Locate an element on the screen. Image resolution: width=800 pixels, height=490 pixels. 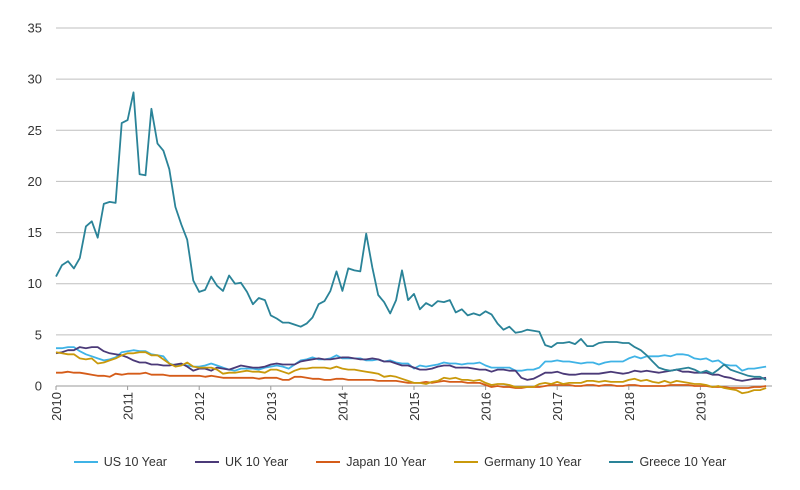
x-tick-label: 2014 is located at coordinates (342, 406).